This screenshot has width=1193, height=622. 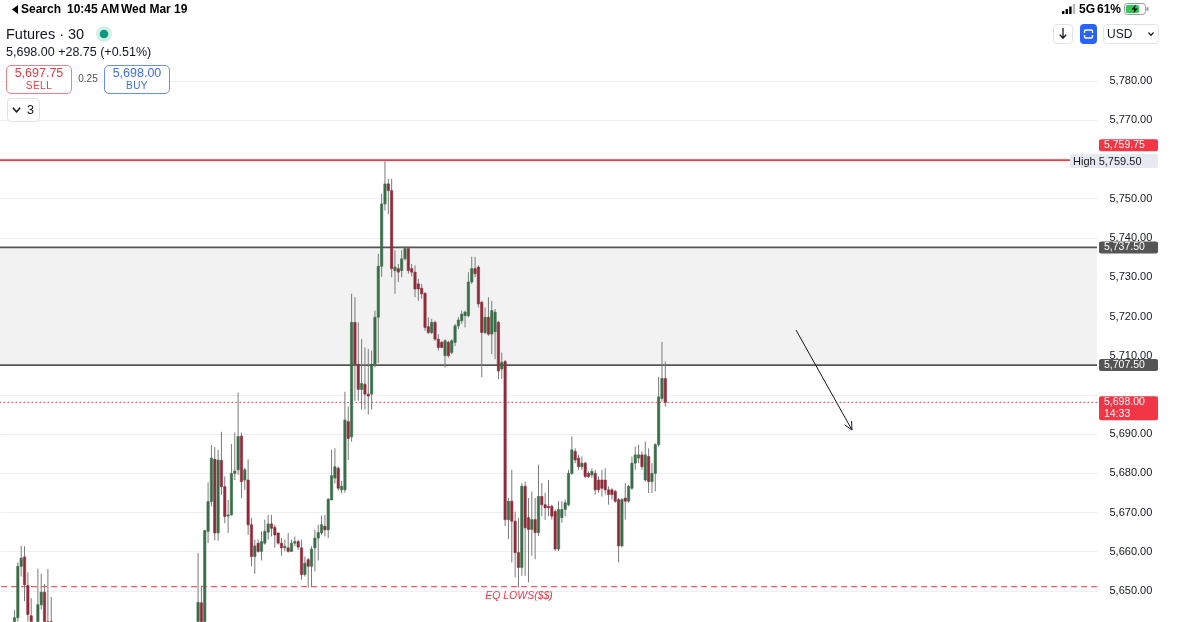 I want to click on annotation: 0.25, so click(x=88, y=78).